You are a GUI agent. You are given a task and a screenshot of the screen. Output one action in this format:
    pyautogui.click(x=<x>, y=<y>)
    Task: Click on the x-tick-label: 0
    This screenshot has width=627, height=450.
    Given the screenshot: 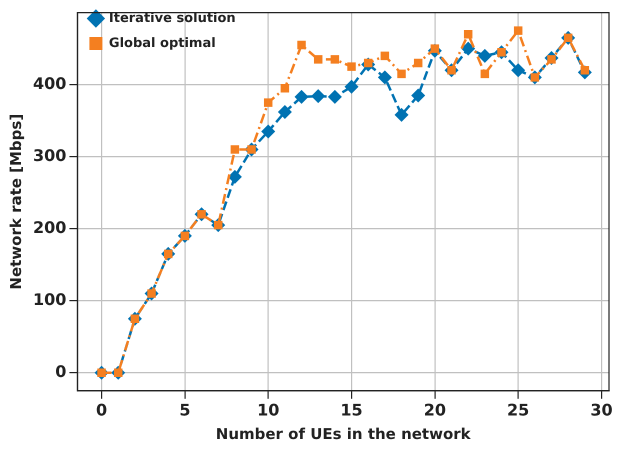 What is the action you would take?
    pyautogui.click(x=102, y=410)
    